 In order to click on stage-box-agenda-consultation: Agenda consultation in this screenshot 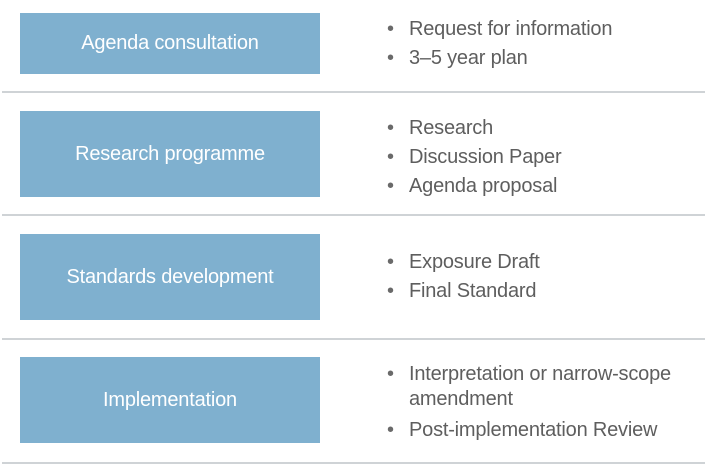, I will do `click(170, 43)`.